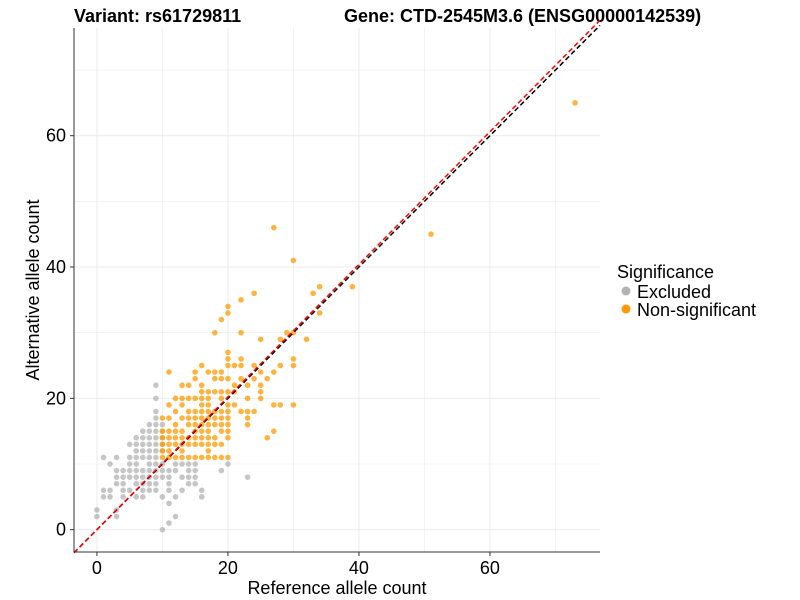 Image resolution: width=800 pixels, height=600 pixels. What do you see at coordinates (490, 568) in the screenshot?
I see `x-tick-label: 60` at bounding box center [490, 568].